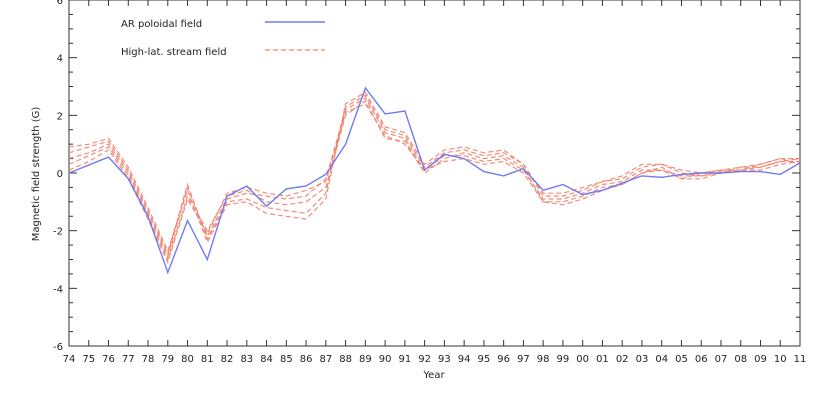 Image resolution: width=817 pixels, height=416 pixels. What do you see at coordinates (800, 359) in the screenshot?
I see `x-tick-label: 11` at bounding box center [800, 359].